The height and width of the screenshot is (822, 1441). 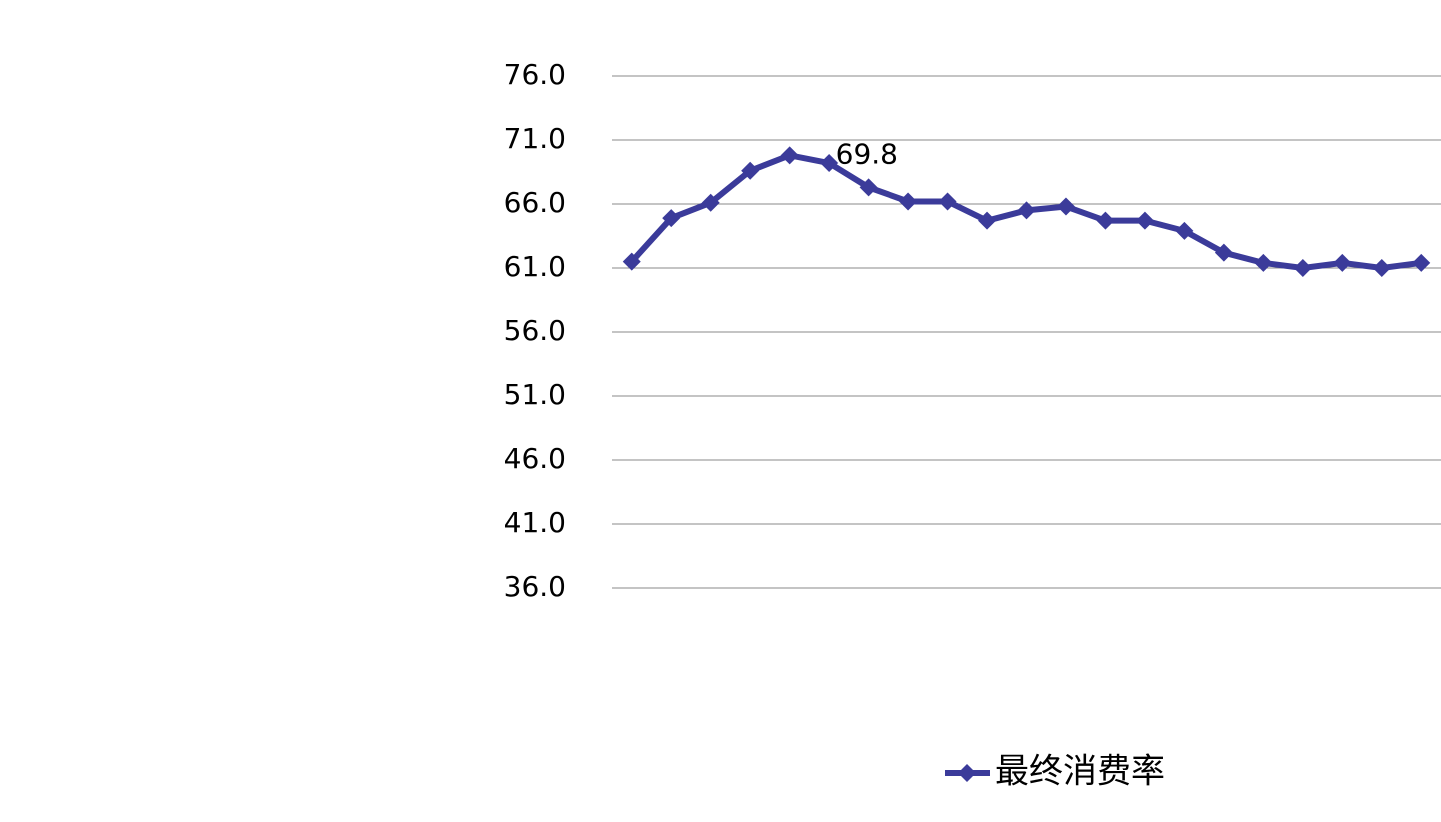 I want to click on legend-label: 最终消费率, so click(x=1080, y=772).